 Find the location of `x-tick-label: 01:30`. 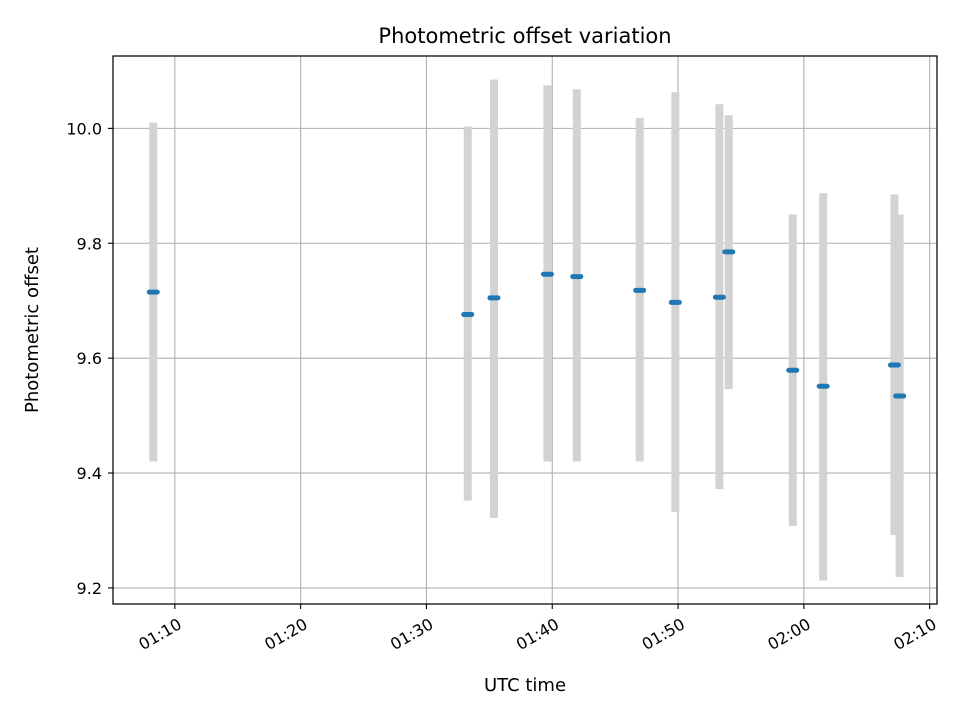

x-tick-label: 01:30 is located at coordinates (411, 634).